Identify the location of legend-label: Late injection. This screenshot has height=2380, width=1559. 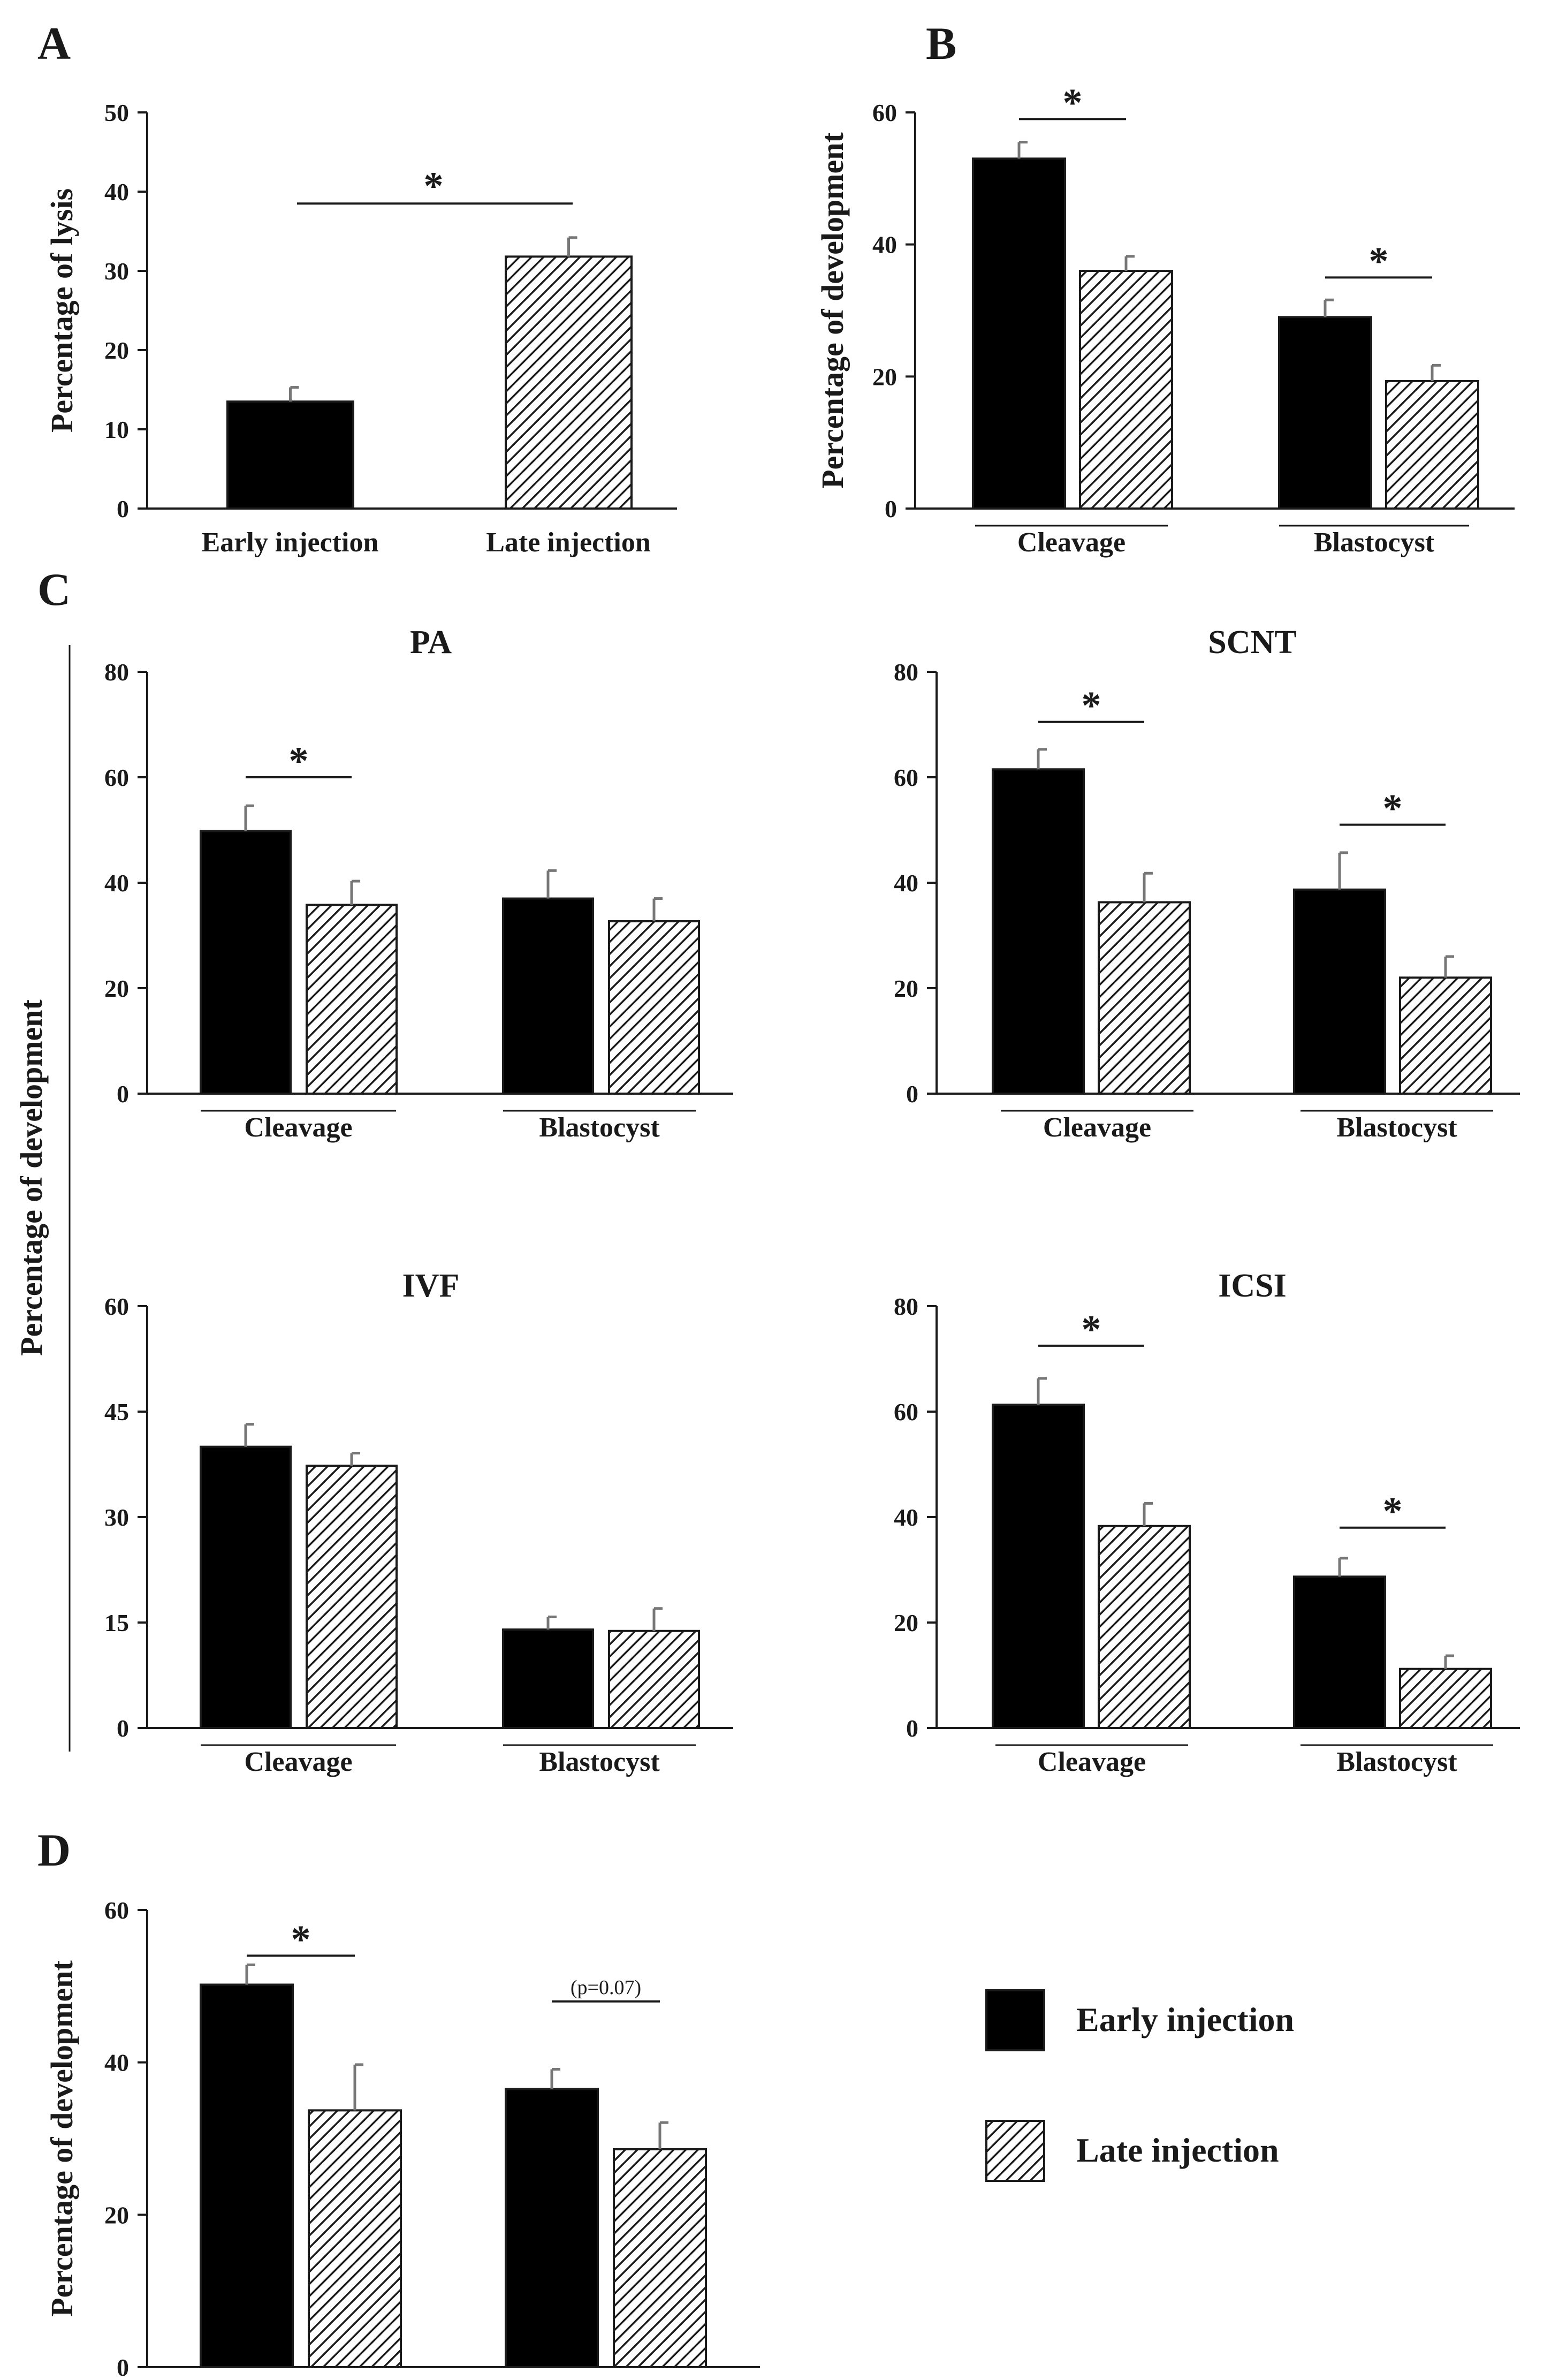
(1177, 2150).